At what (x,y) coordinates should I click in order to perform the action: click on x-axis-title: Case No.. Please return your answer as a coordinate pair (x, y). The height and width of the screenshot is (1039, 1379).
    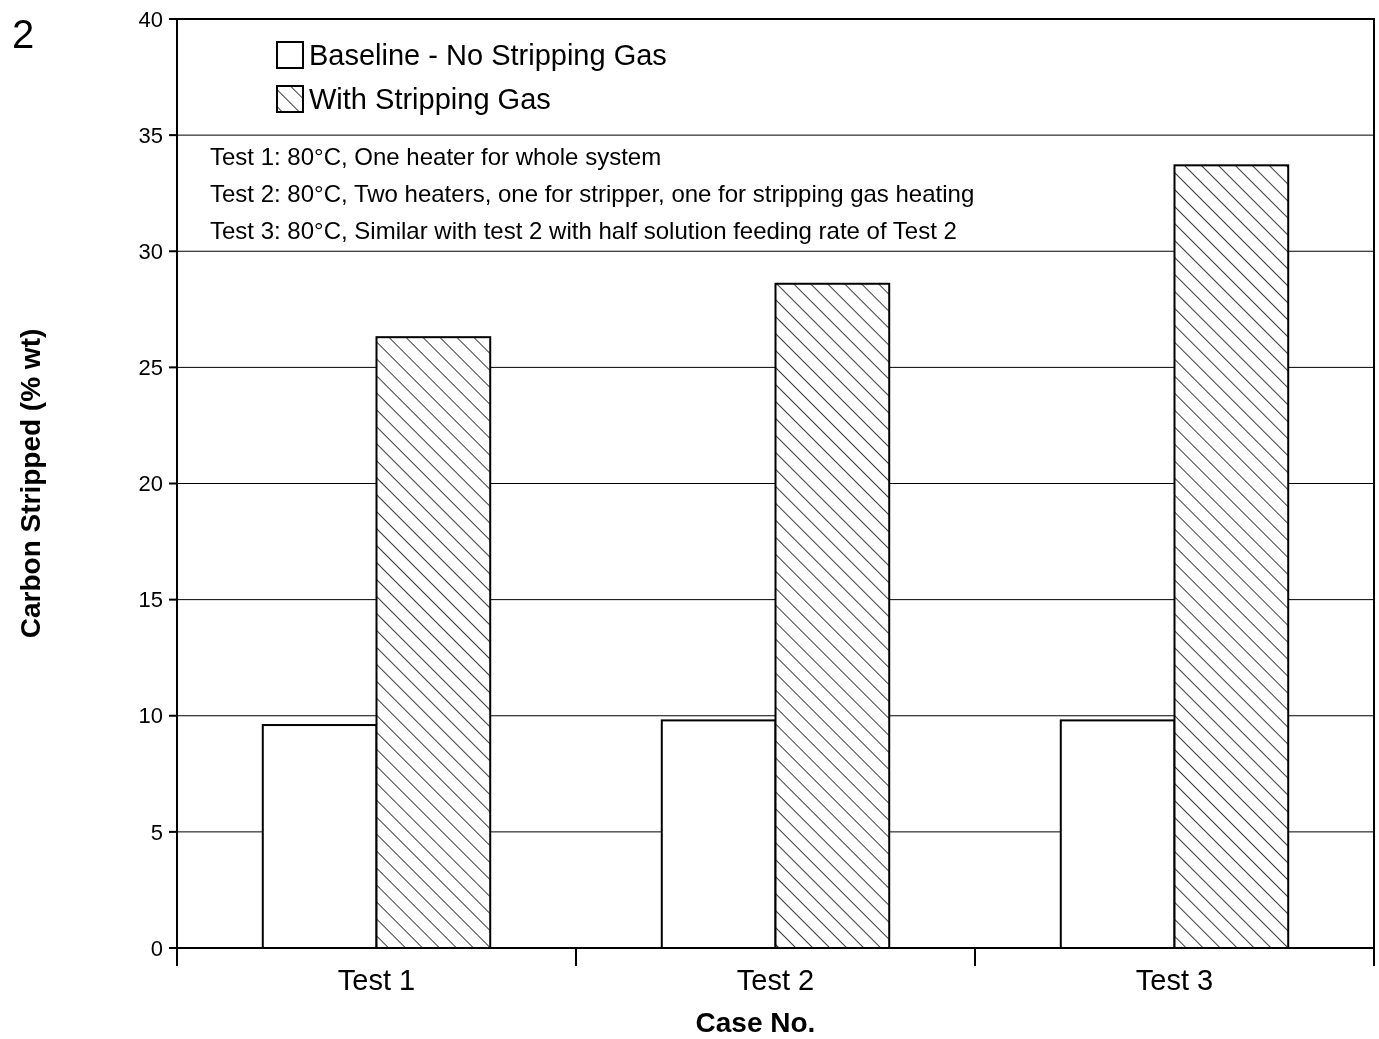
    Looking at the image, I should click on (755, 1022).